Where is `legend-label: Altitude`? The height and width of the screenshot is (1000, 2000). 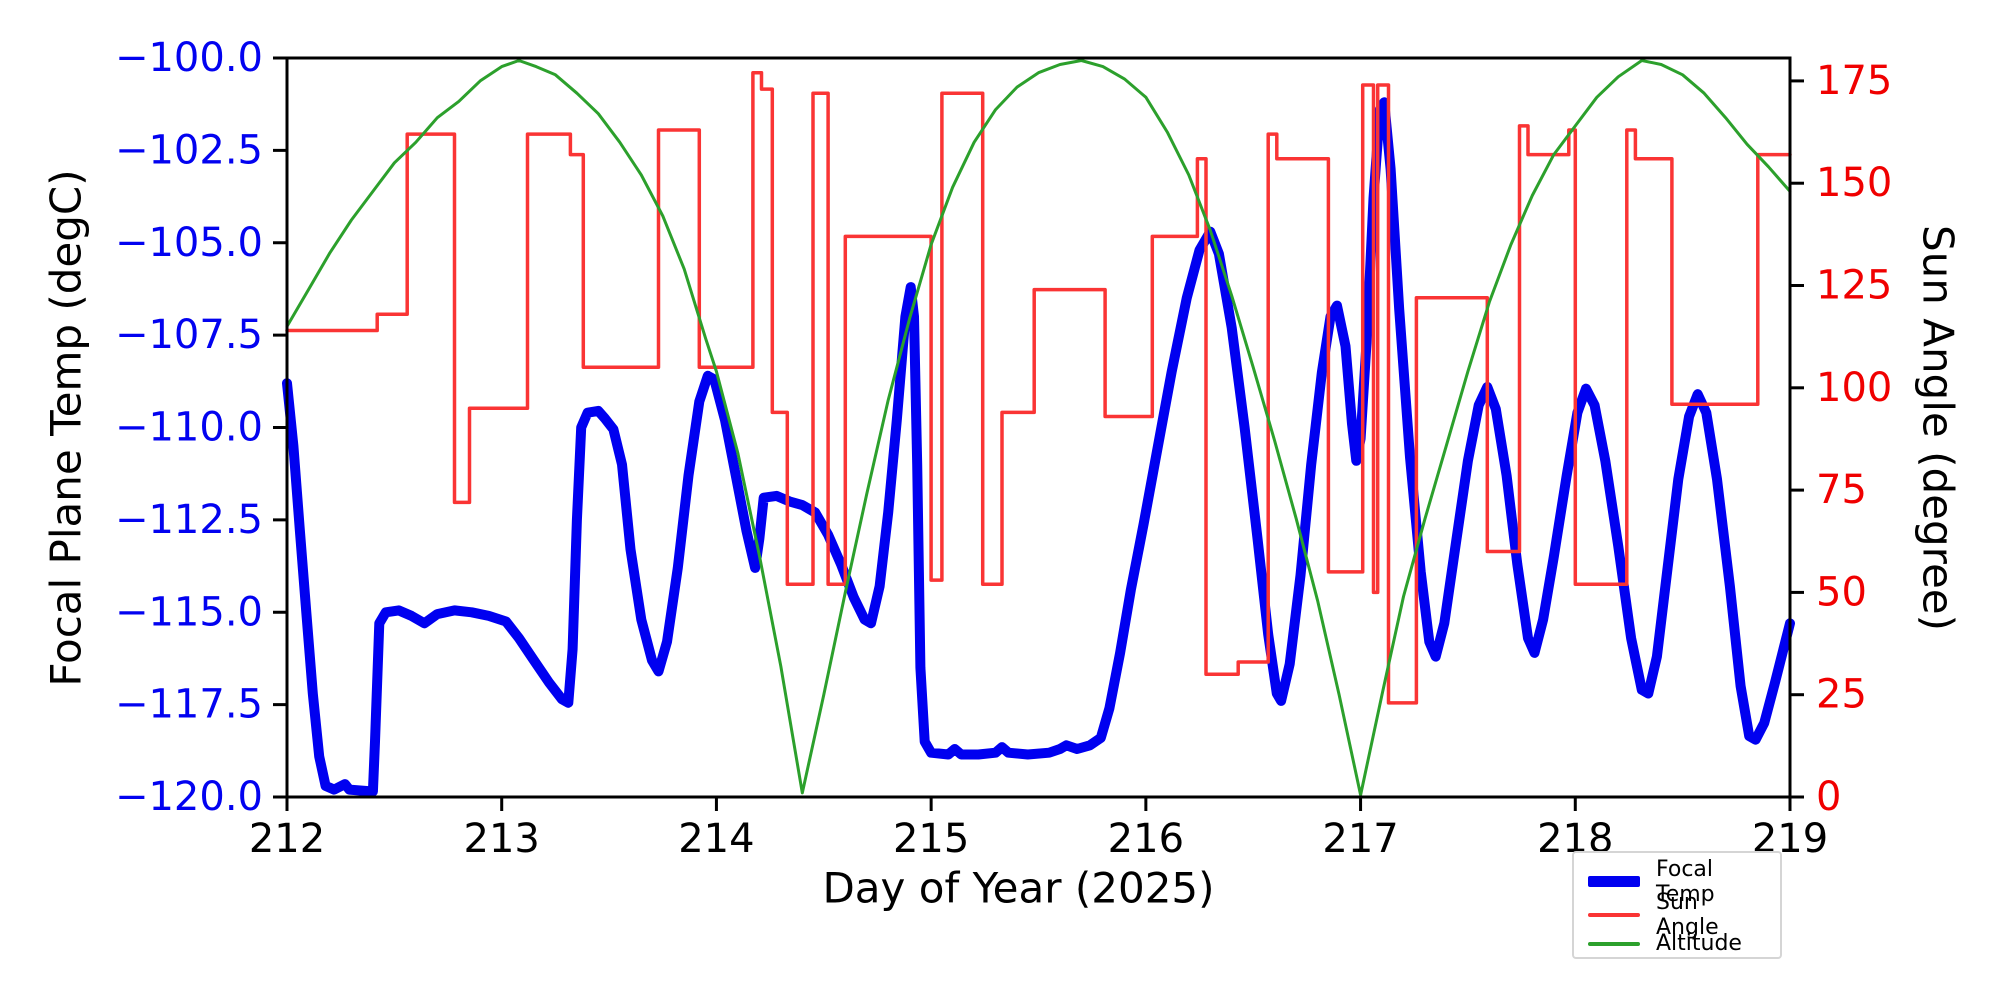
legend-label: Altitude is located at coordinates (1699, 943).